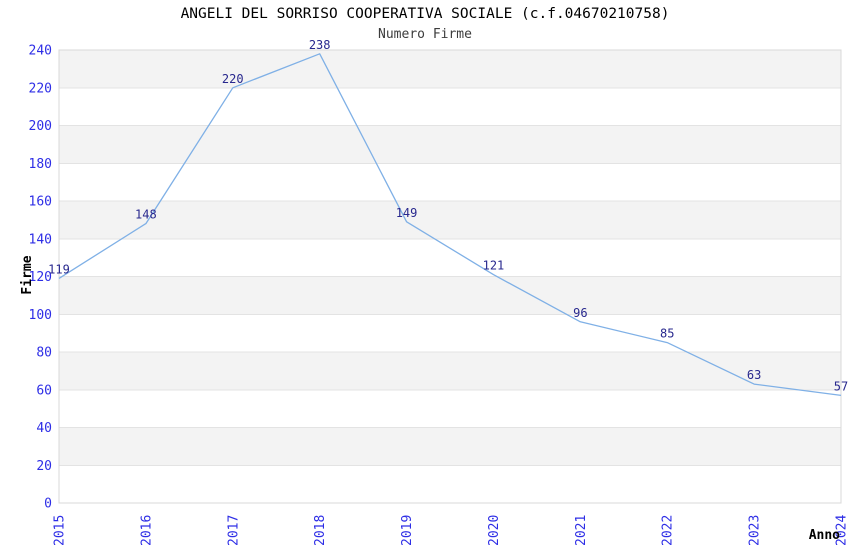 The image size is (850, 550). What do you see at coordinates (320, 530) in the screenshot?
I see `x-axis-tick-label: 2018` at bounding box center [320, 530].